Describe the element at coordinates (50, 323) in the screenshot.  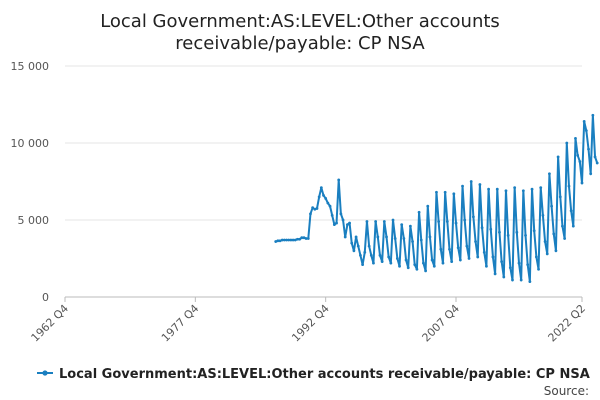
I see `x-tick-label: 1962 Q4` at that location.